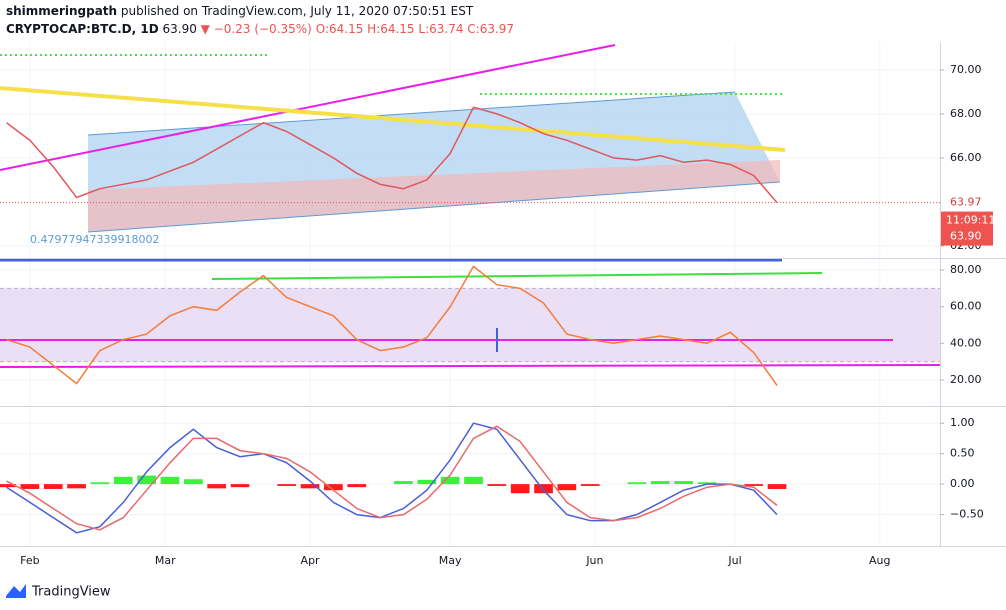  Describe the element at coordinates (962, 422) in the screenshot. I see `y-tick-label: 1.00` at that location.